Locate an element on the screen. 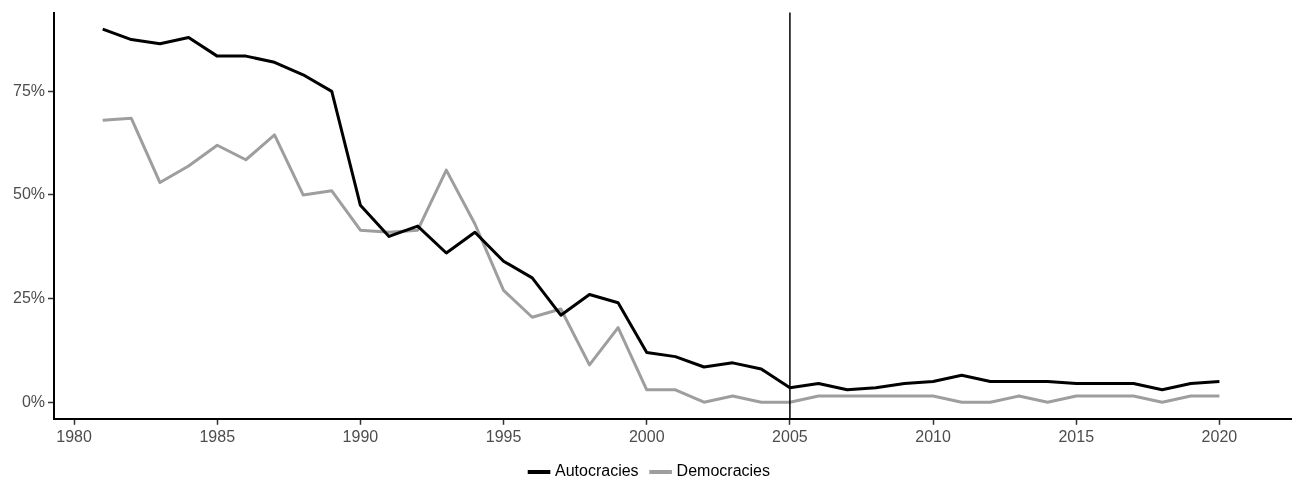  x-tick-label: 1990 is located at coordinates (360, 436).